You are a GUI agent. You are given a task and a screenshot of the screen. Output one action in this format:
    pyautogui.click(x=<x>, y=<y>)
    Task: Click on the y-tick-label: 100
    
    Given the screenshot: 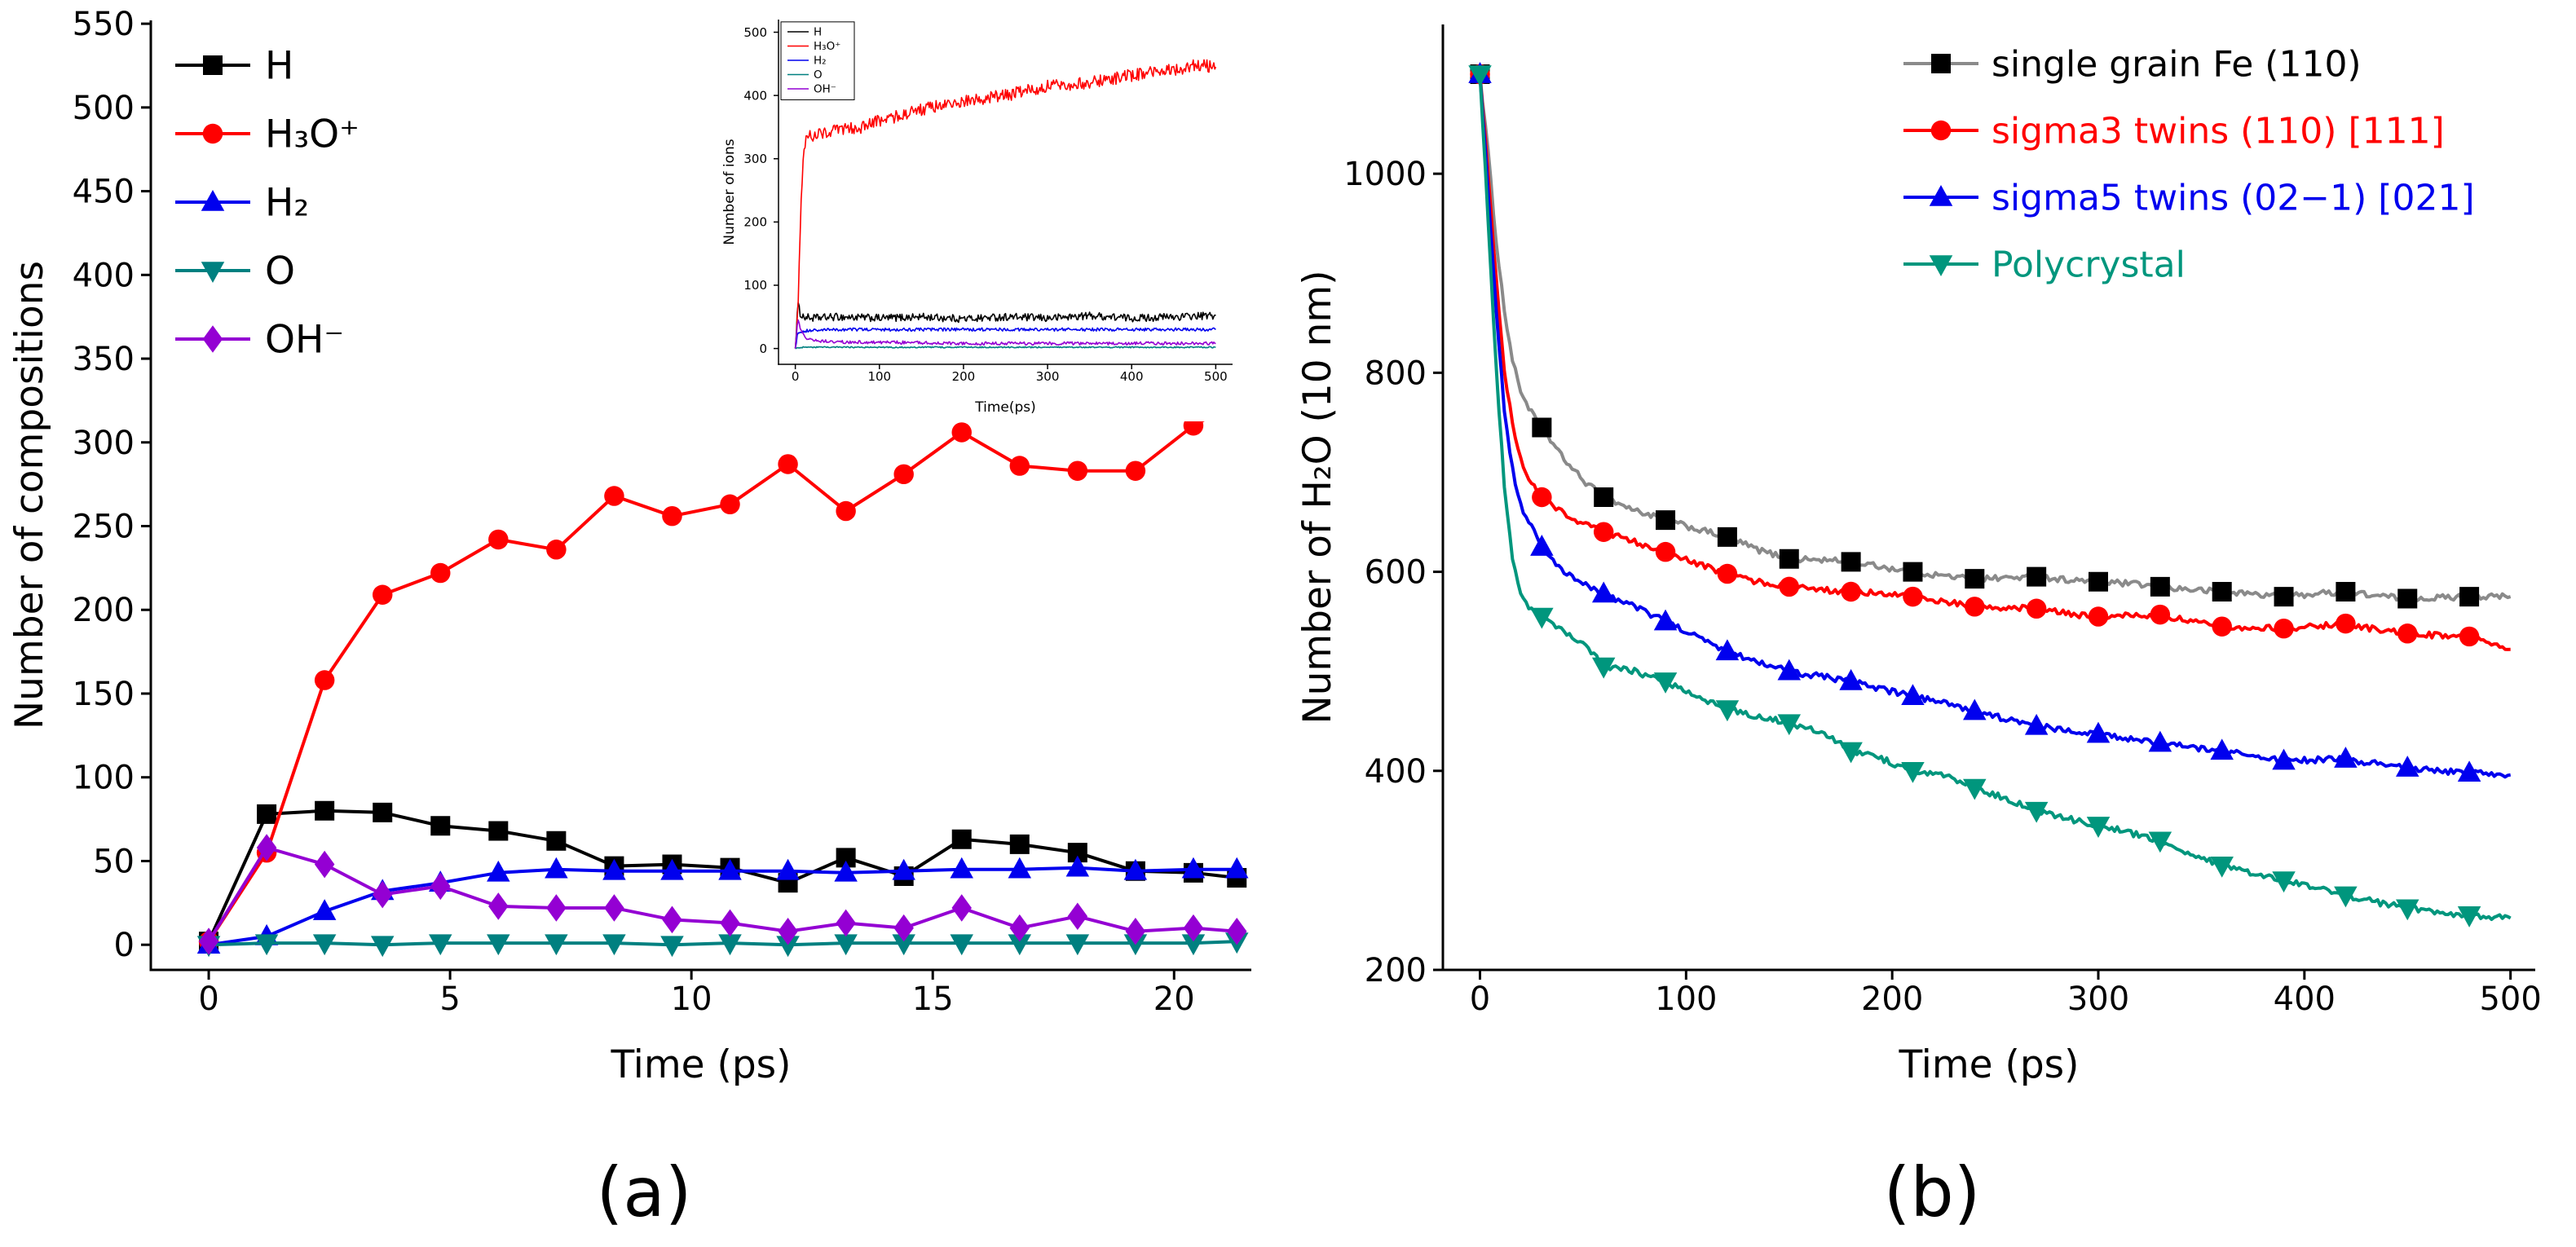 What is the action you would take?
    pyautogui.click(x=104, y=778)
    